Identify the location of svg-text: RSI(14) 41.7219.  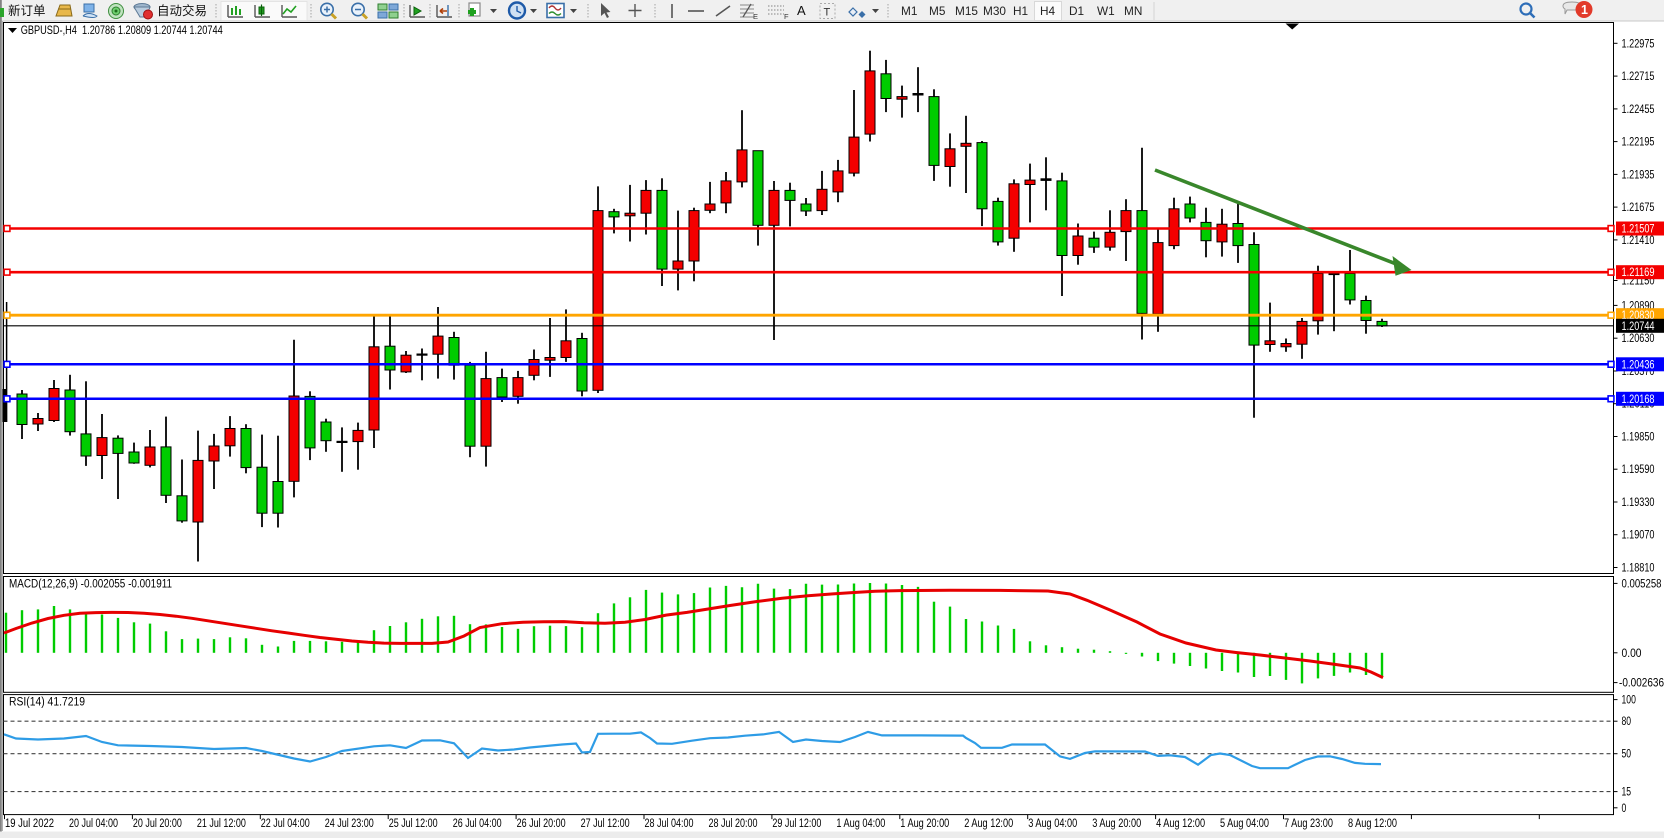
(47, 703).